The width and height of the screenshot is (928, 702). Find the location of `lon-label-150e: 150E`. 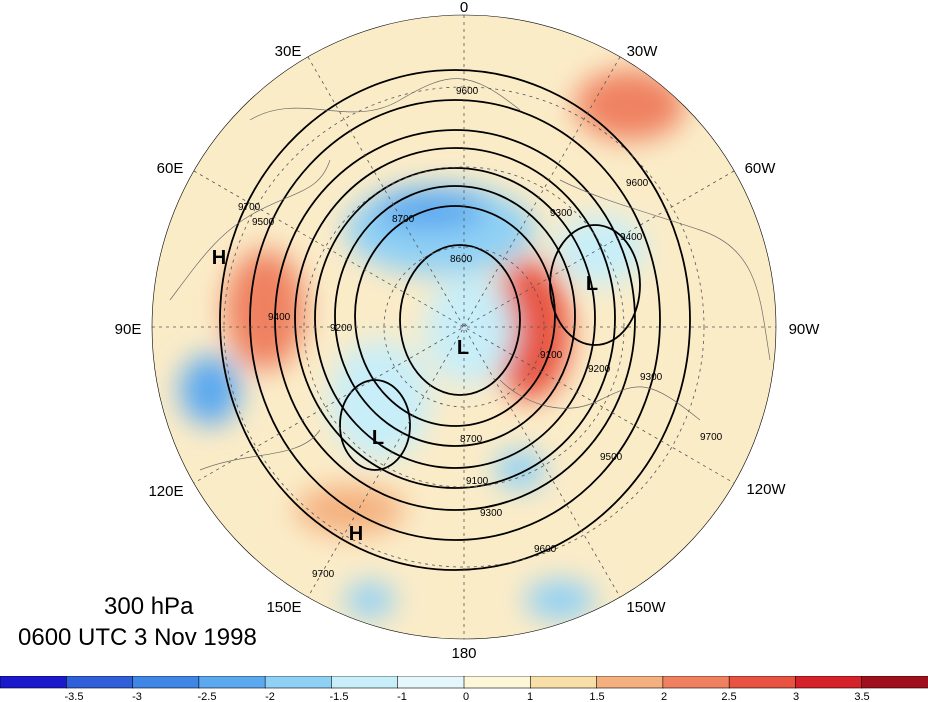

lon-label-150e: 150E is located at coordinates (283, 607).